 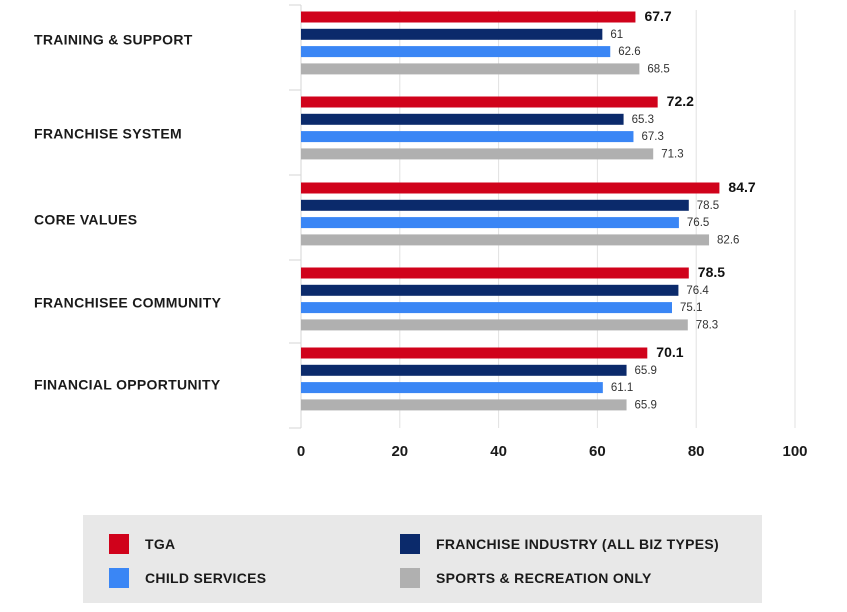 What do you see at coordinates (128, 303) in the screenshot?
I see `category-label: FRANCHISEE COMMUNITY` at bounding box center [128, 303].